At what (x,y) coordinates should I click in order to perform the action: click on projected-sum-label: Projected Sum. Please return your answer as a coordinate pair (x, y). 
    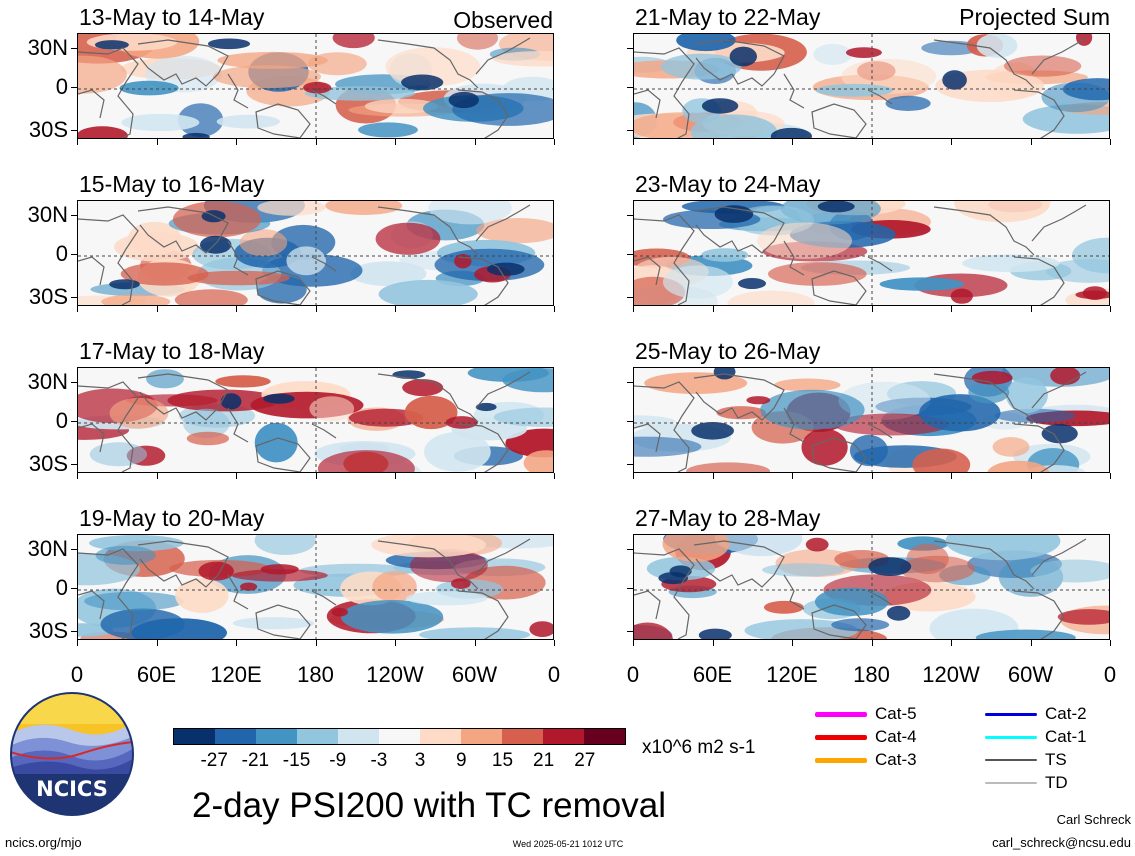
    Looking at the image, I should click on (1034, 17).